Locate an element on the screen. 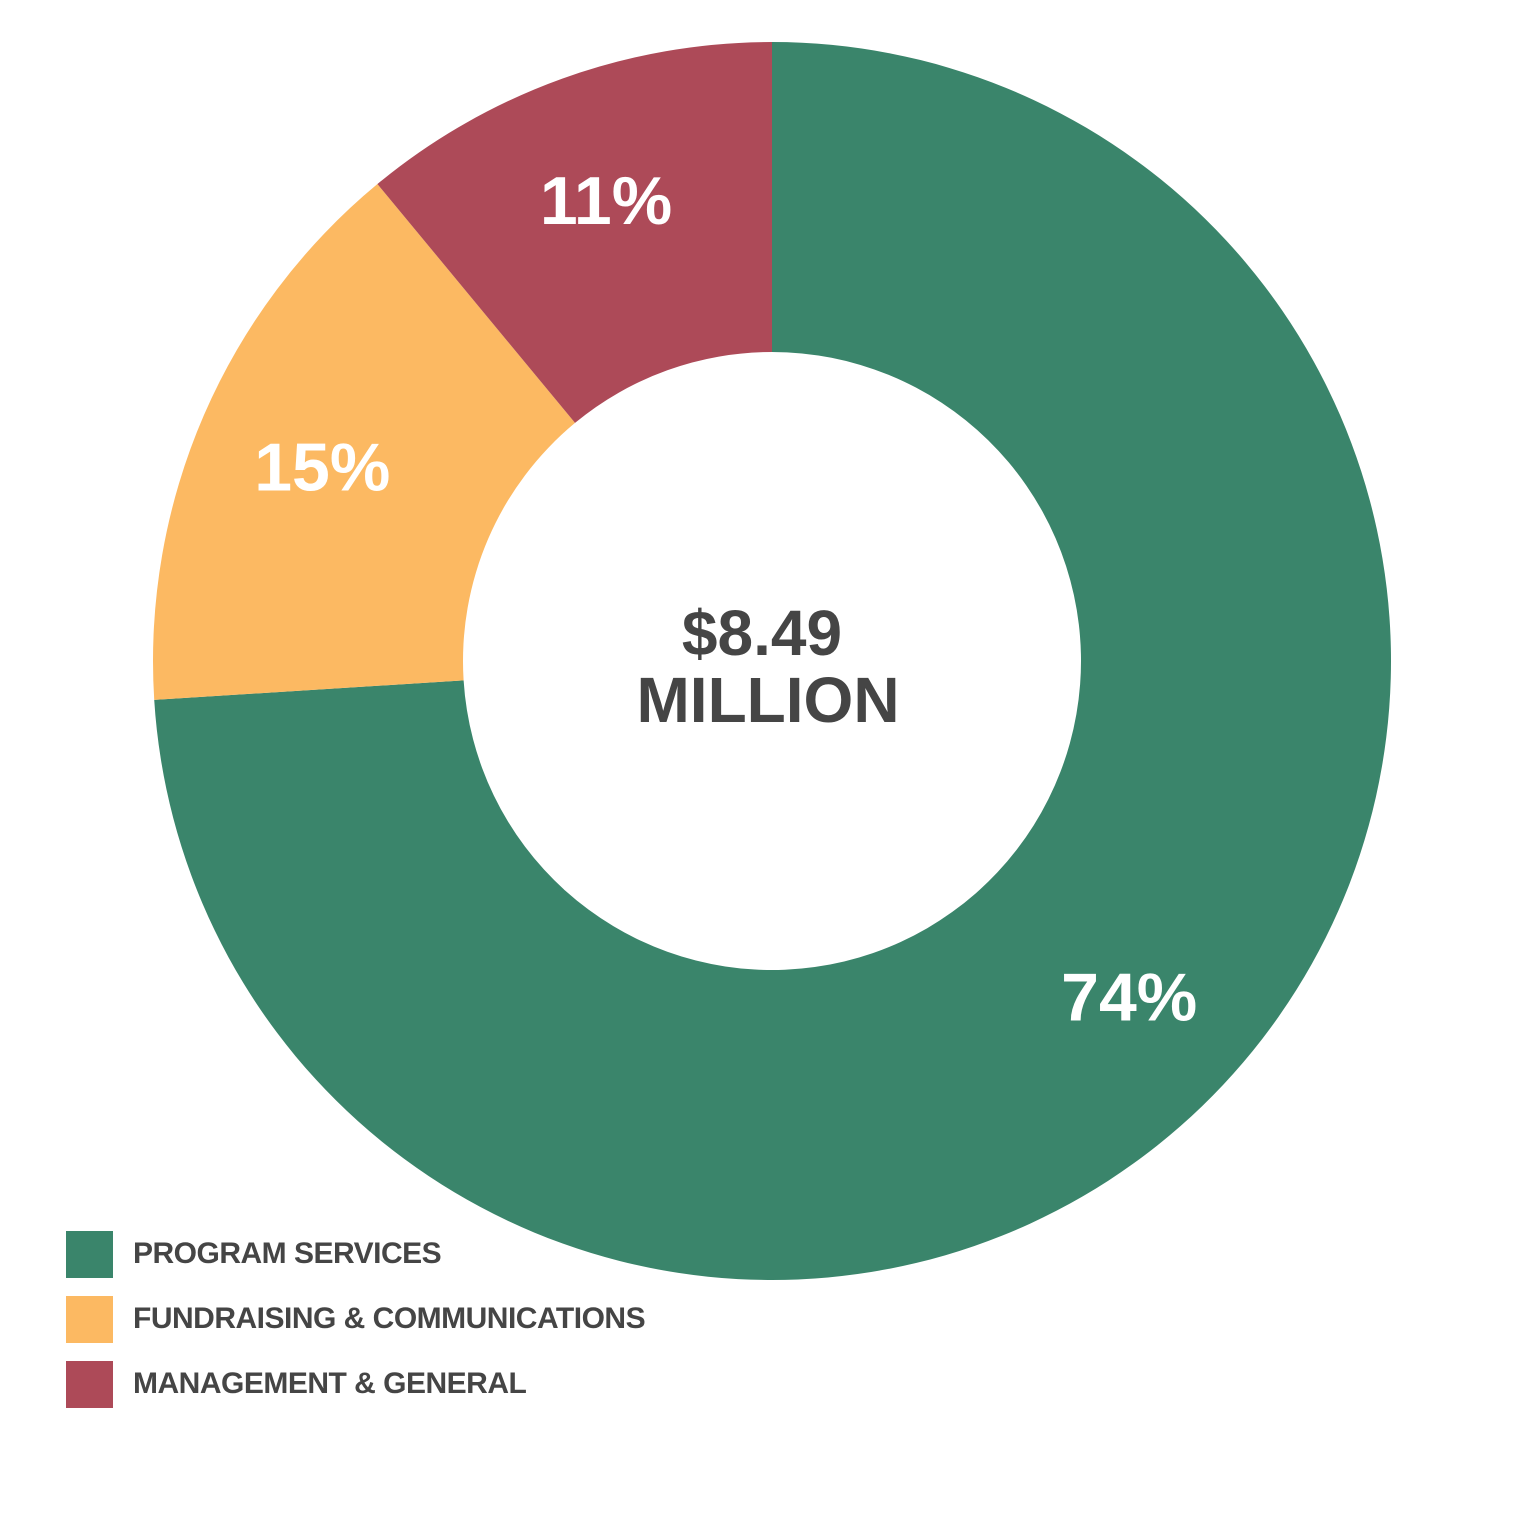  legend-label: MANAGEMENT & GENERAL is located at coordinates (330, 1383).